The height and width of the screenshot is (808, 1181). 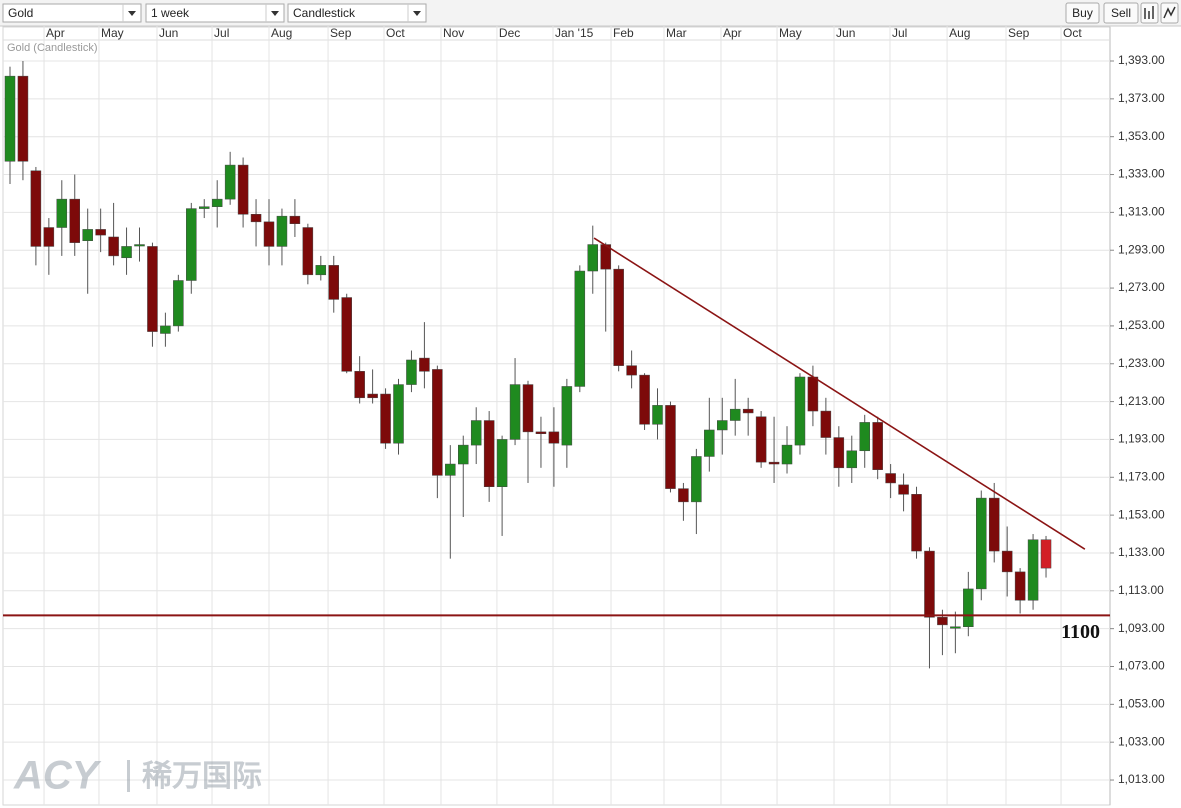 What do you see at coordinates (215, 13) in the screenshot?
I see `interval-select: 1 week` at bounding box center [215, 13].